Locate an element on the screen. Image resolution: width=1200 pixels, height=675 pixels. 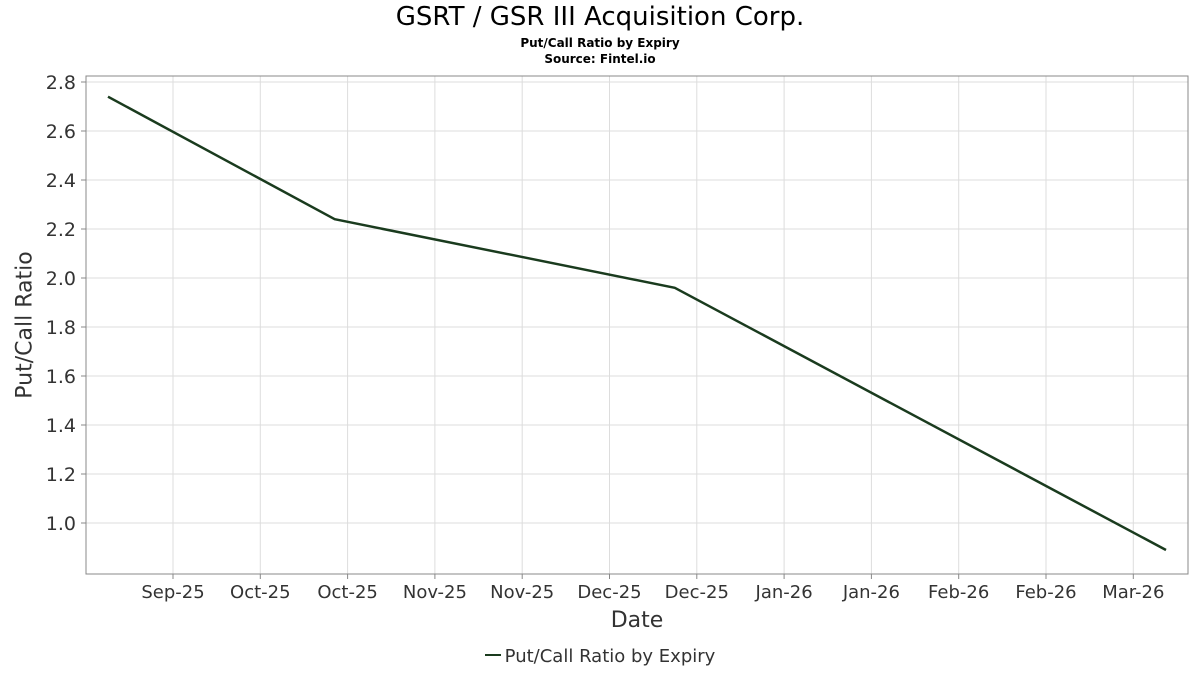
legend-swatch is located at coordinates (492, 655).